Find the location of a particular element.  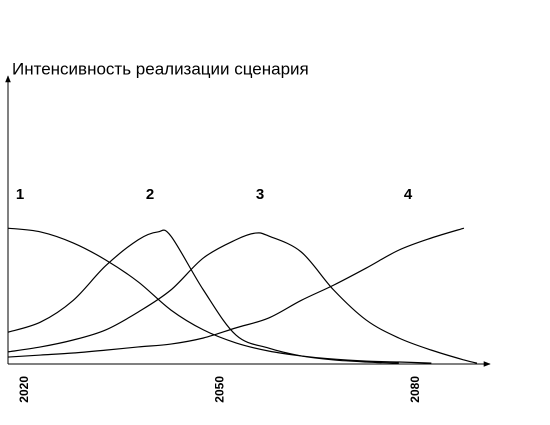

series-label: 3 is located at coordinates (260, 194).